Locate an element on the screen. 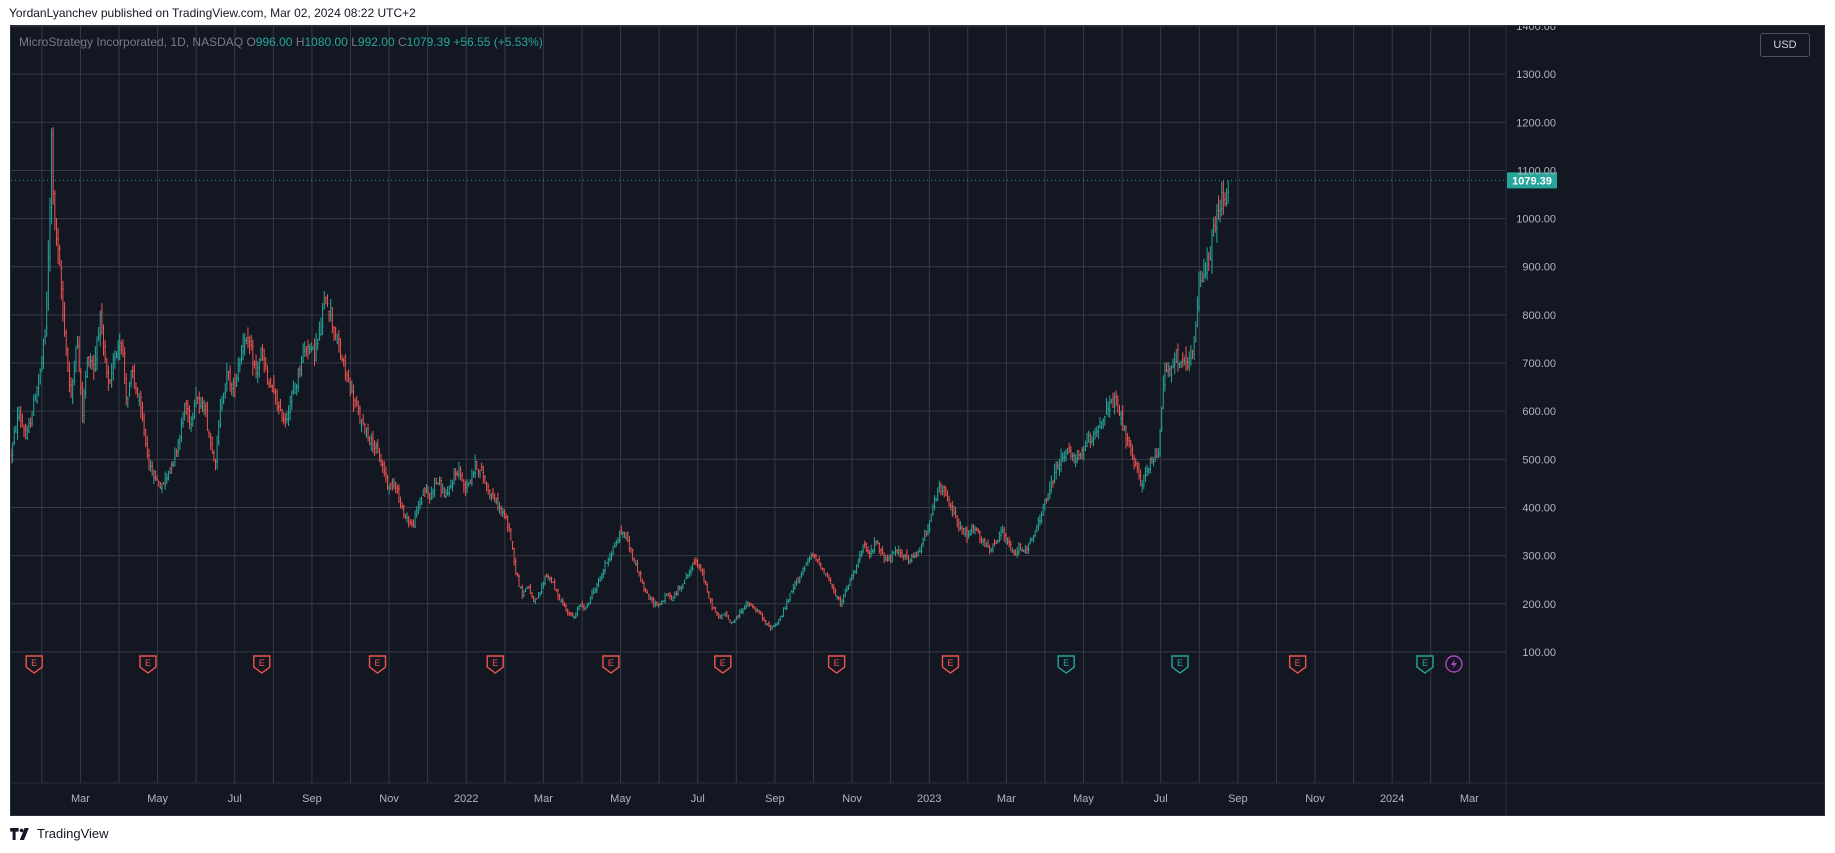 This screenshot has height=853, width=1835. last-price-badge is located at coordinates (1532, 180).